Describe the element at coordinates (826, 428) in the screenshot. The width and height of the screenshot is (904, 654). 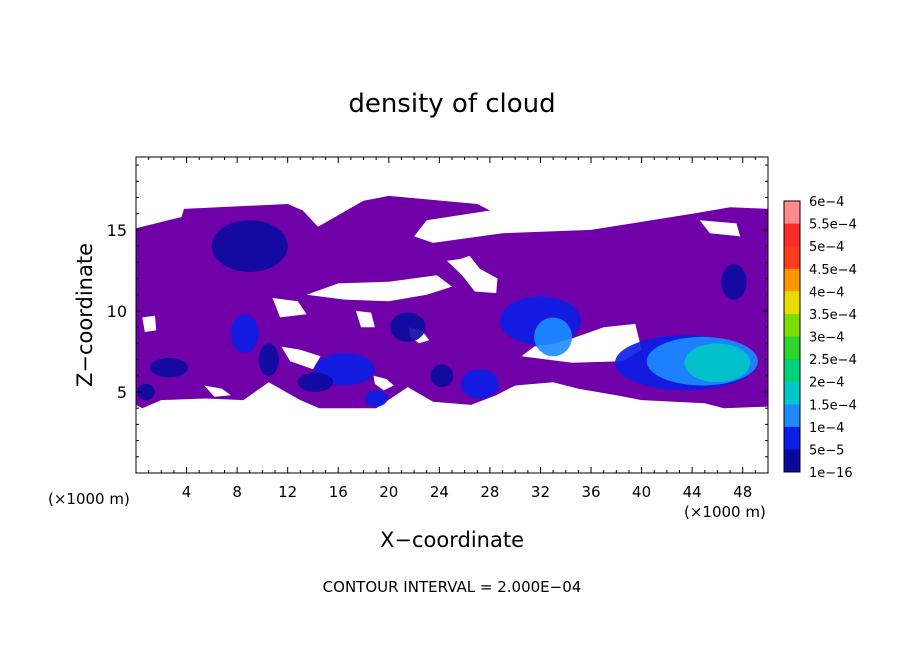
I see `colorbar-label-10: 1e−4` at that location.